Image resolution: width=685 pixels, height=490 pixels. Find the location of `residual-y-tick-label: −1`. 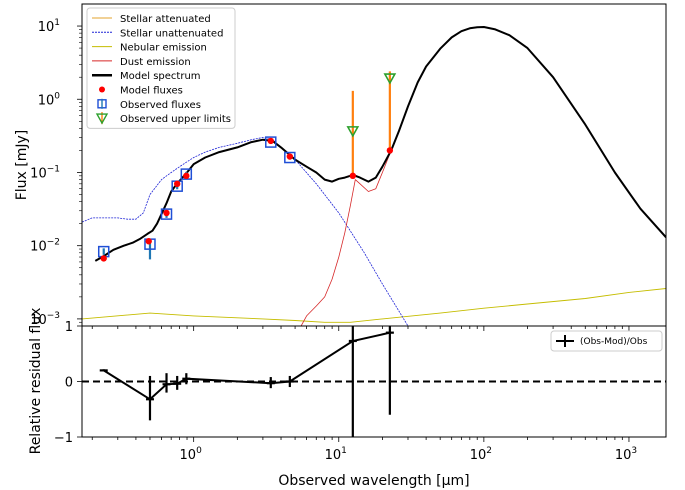

residual-y-tick-label: −1 is located at coordinates (63, 438).